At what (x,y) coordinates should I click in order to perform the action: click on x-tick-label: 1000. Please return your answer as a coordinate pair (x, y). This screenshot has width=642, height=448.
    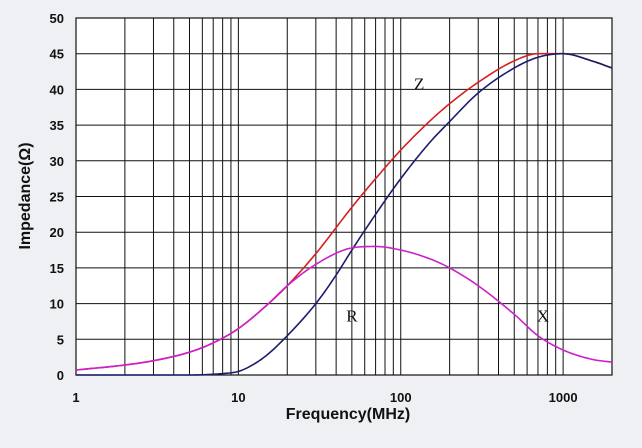
    Looking at the image, I should click on (563, 397).